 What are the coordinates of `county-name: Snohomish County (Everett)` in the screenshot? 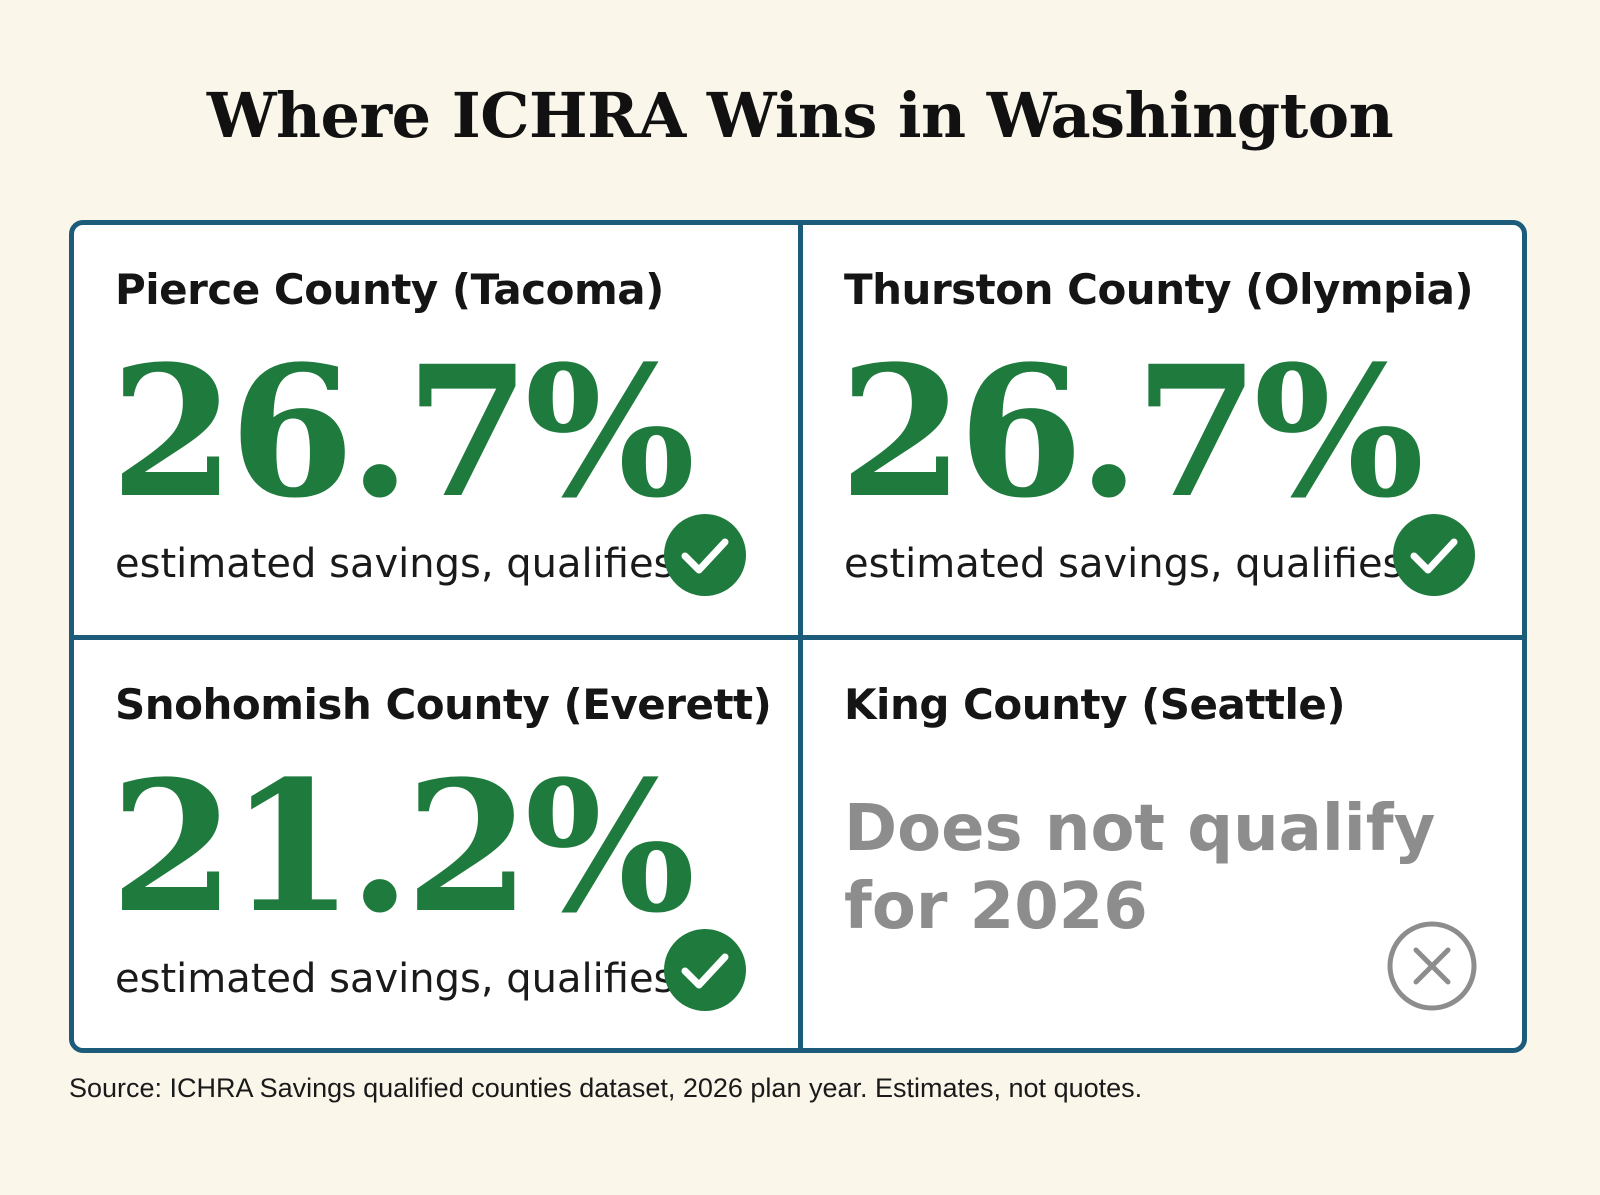 It's located at (443, 704).